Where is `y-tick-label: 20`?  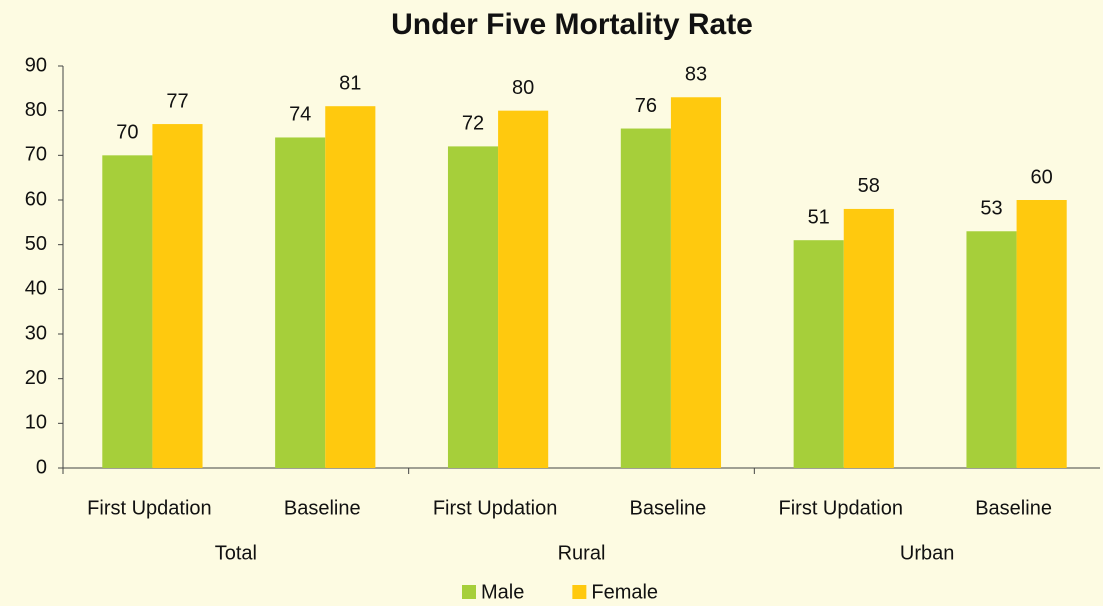
y-tick-label: 20 is located at coordinates (36, 378).